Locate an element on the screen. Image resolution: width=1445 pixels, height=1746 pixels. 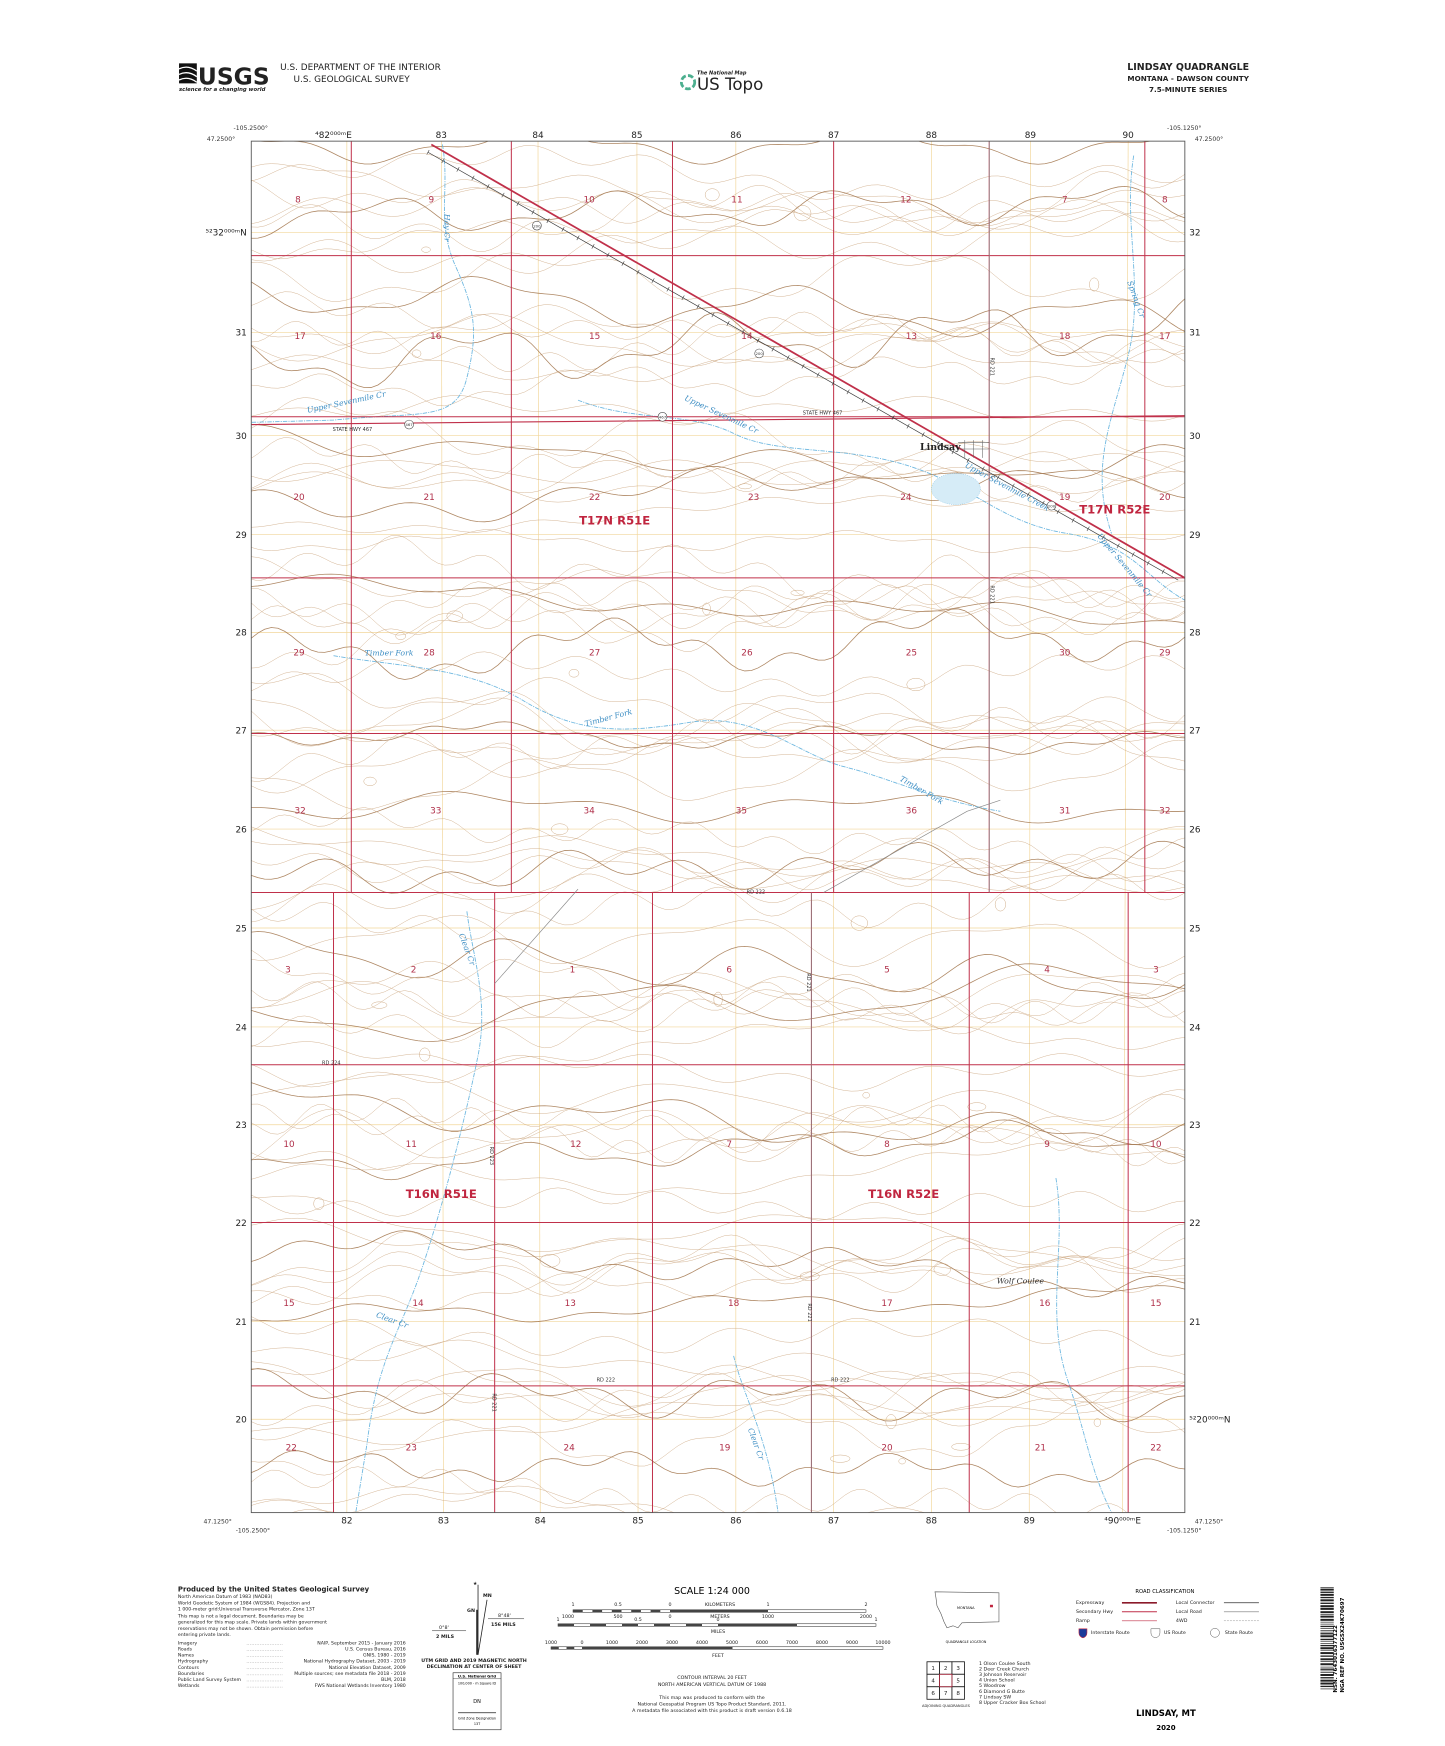
corner-top-right-lat: 47.2500° is located at coordinates (1209, 139).